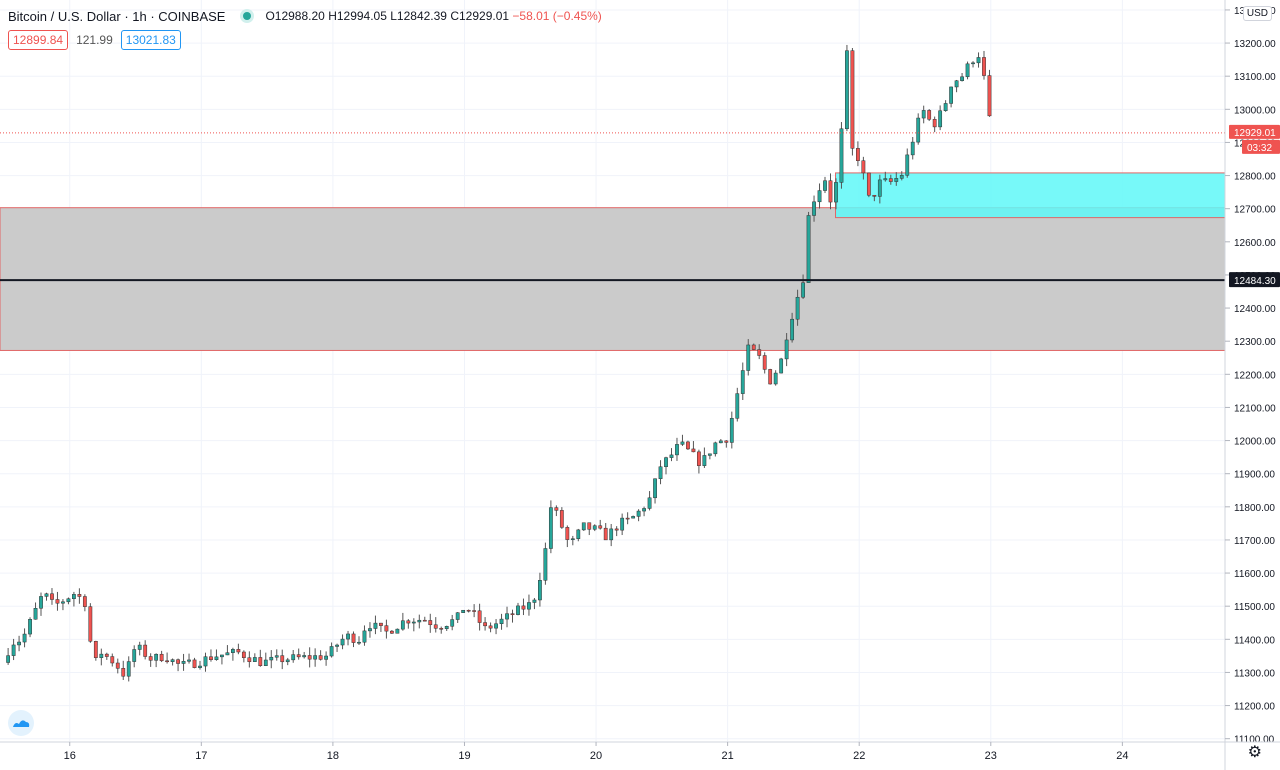 This screenshot has height=770, width=1280. Describe the element at coordinates (1255, 408) in the screenshot. I see `price-axis-label: 12100.00` at that location.